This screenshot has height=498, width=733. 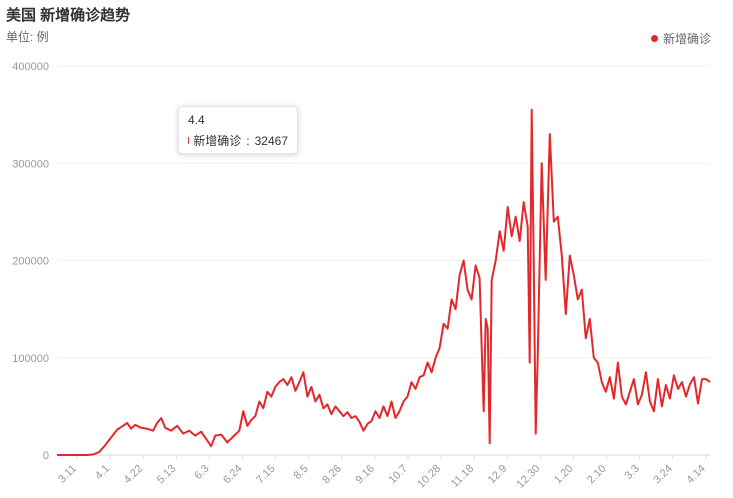 I want to click on x-tick-label: 11.18, so click(x=462, y=476).